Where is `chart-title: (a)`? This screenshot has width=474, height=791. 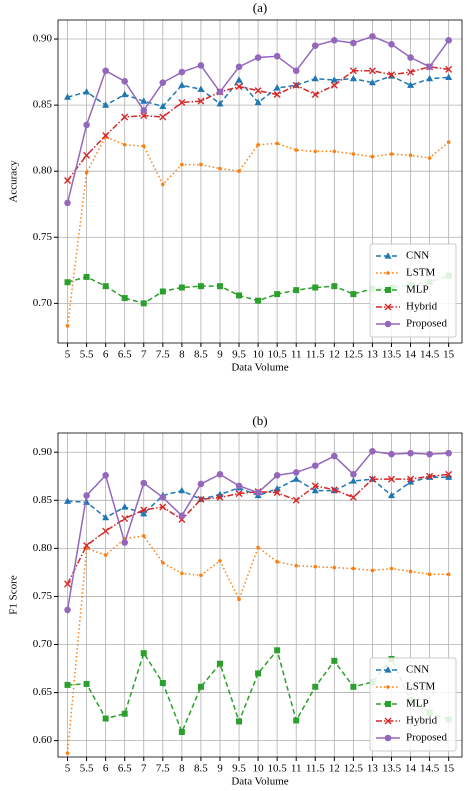
chart-title: (a) is located at coordinates (260, 7).